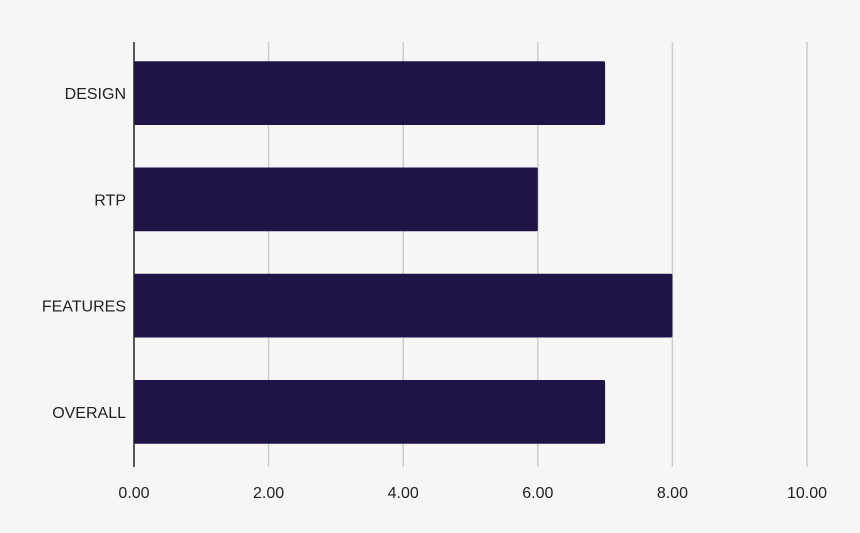 The width and height of the screenshot is (860, 533). Describe the element at coordinates (89, 413) in the screenshot. I see `category-label: OVERALL` at that location.